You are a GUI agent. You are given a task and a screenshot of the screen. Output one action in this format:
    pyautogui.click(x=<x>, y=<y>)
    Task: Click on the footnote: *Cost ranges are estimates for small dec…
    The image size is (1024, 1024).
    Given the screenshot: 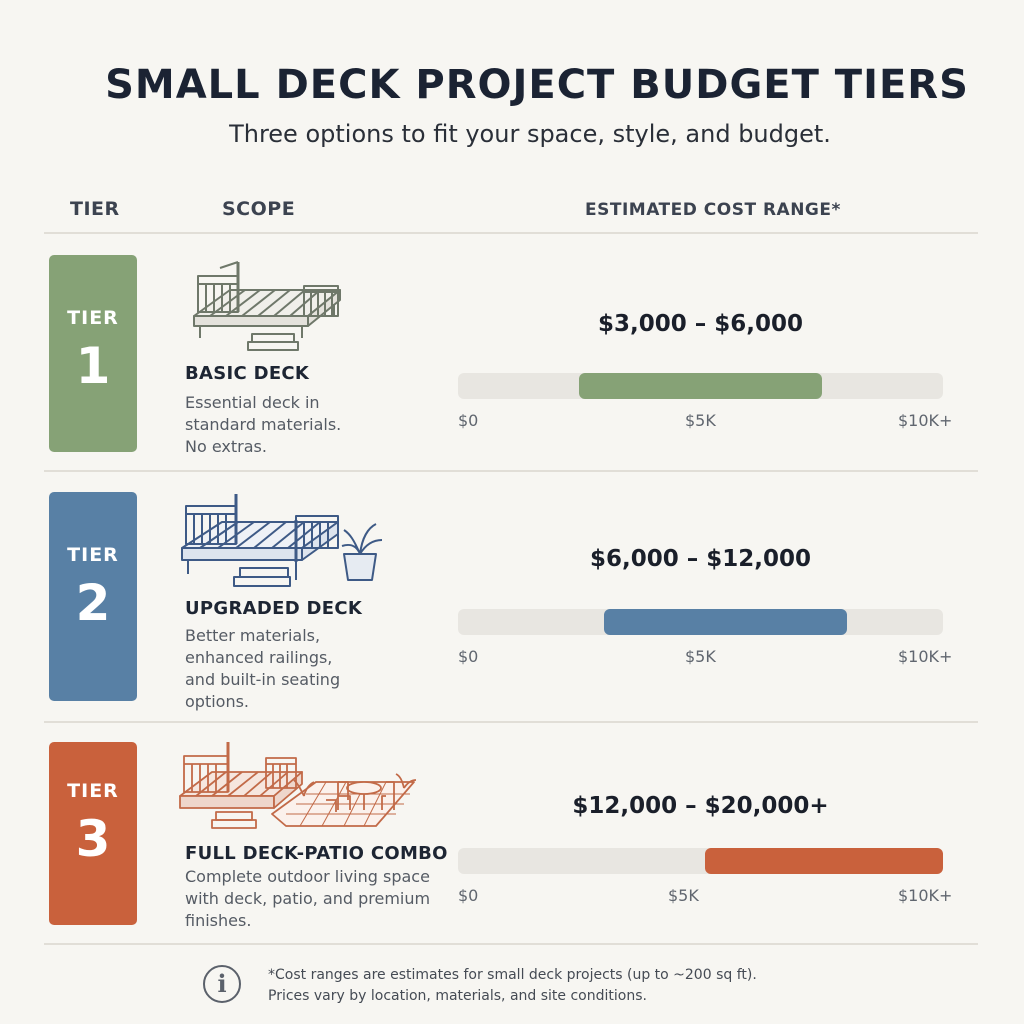 What is the action you would take?
    pyautogui.click(x=512, y=986)
    